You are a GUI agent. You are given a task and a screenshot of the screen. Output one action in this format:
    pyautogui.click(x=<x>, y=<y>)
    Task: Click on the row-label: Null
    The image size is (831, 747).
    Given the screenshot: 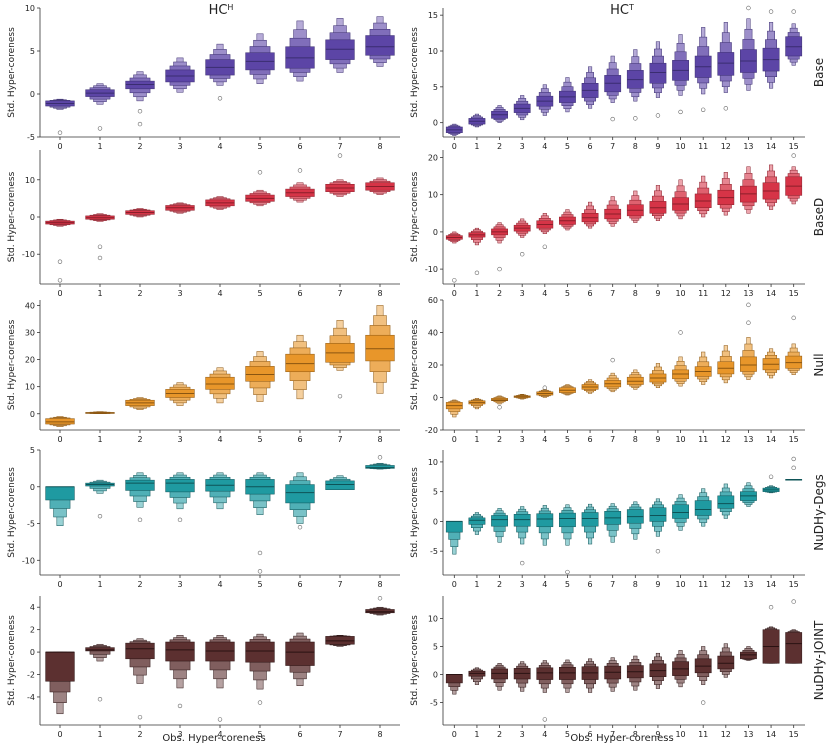 What is the action you would take?
    pyautogui.click(x=819, y=364)
    